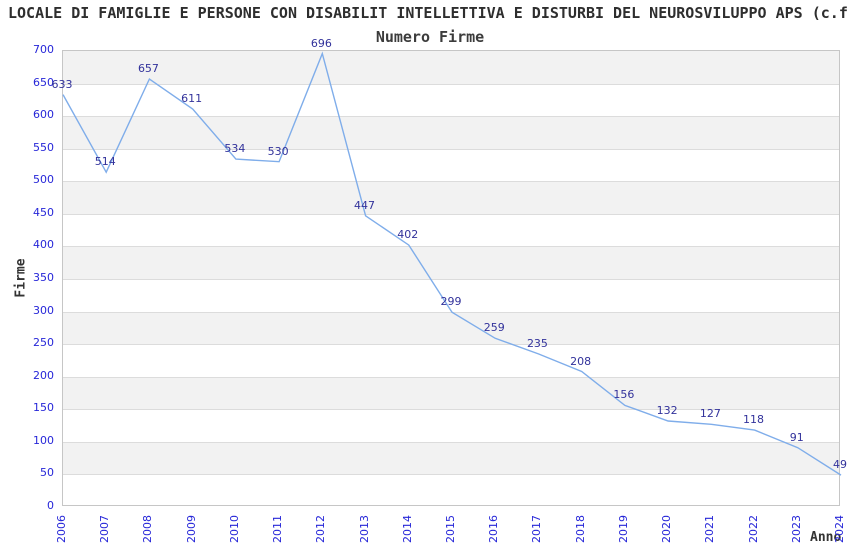 This screenshot has width=850, height=550. What do you see at coordinates (321, 43) in the screenshot?
I see `data-point-label: 696` at bounding box center [321, 43].